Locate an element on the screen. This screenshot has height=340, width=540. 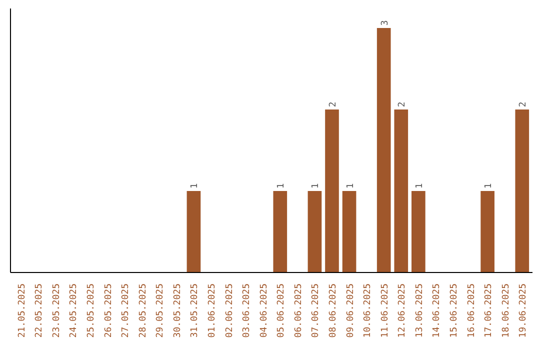
x-tick-label: 23.05.2025 is located at coordinates (57, 310).